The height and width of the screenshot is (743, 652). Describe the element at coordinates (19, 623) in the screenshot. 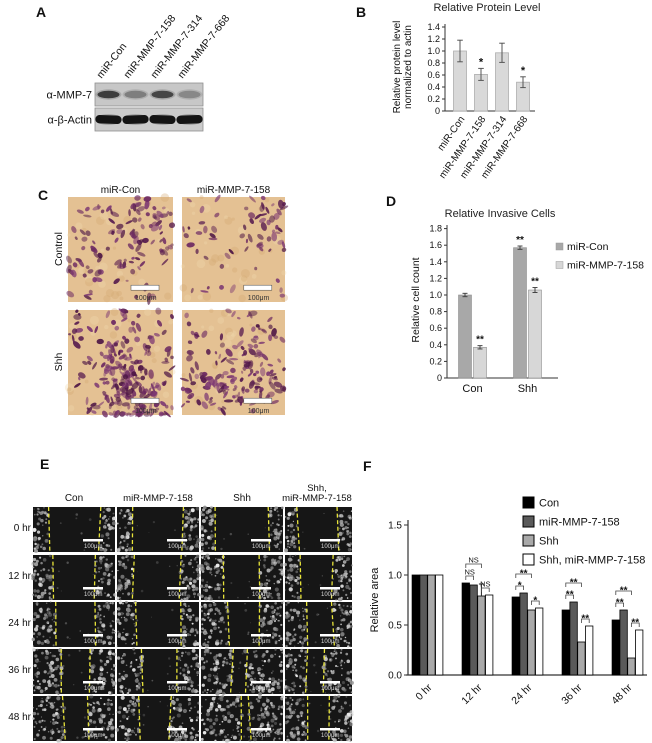

I see `wound-row-header-24hr: 24 hr` at that location.